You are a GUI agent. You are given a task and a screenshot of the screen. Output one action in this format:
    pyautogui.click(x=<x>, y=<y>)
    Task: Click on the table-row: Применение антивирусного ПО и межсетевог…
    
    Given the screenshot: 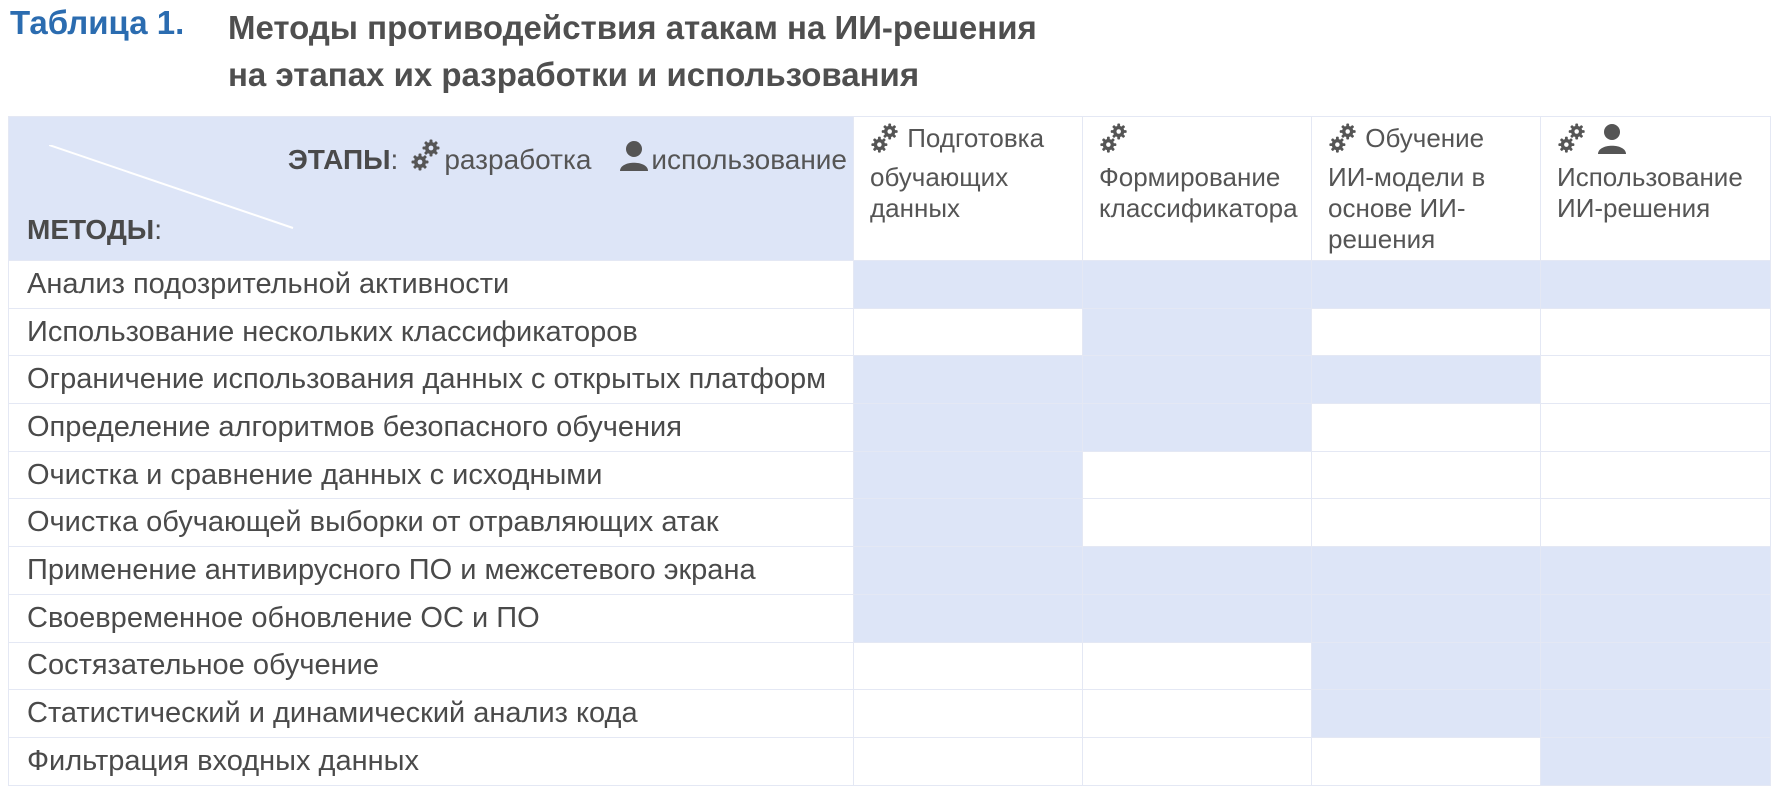 What is the action you would take?
    pyautogui.click(x=889, y=570)
    